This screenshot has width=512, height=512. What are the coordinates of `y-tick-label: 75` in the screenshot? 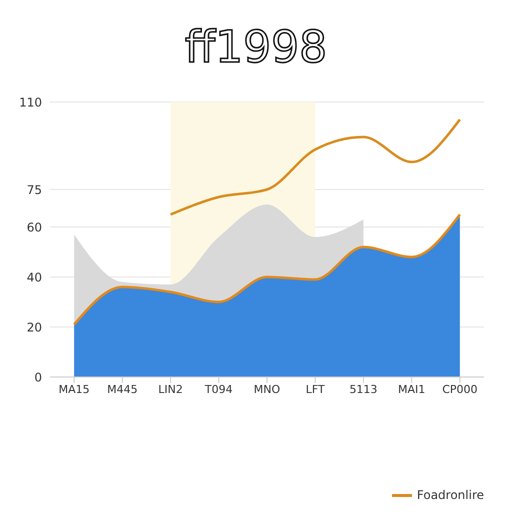 It's located at (34, 189).